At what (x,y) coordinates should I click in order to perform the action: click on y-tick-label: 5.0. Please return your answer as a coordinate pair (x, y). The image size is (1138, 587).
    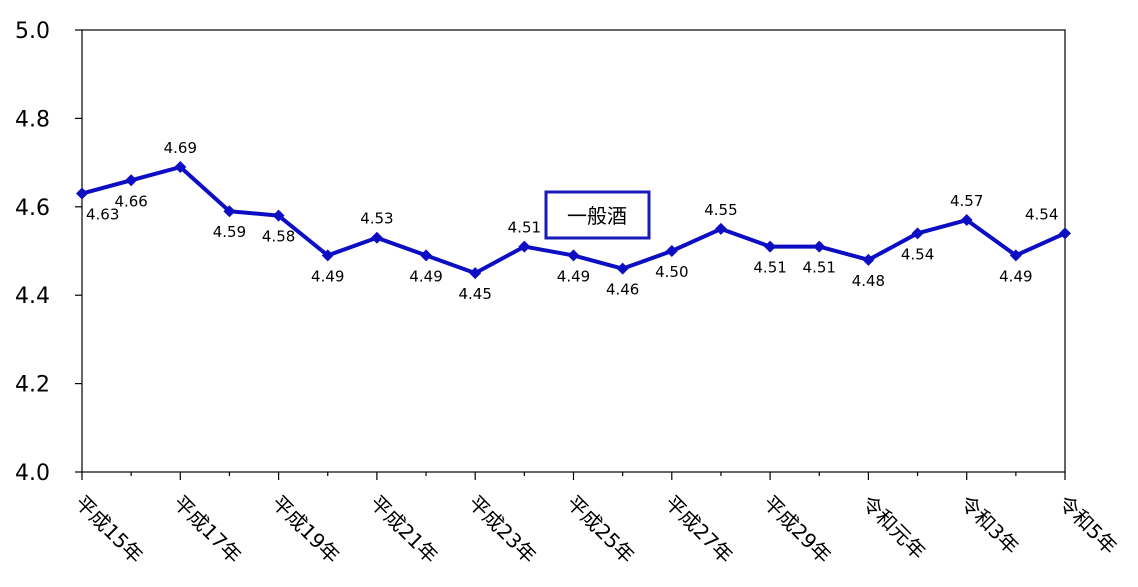
    Looking at the image, I should click on (32, 31).